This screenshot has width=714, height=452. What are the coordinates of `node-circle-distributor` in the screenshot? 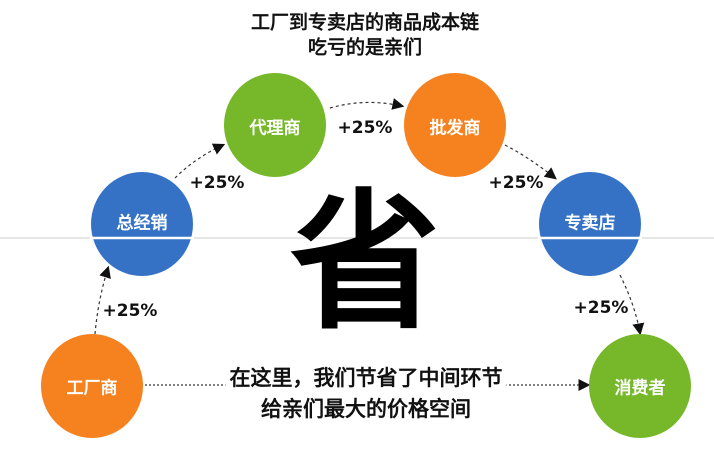 It's located at (142, 224).